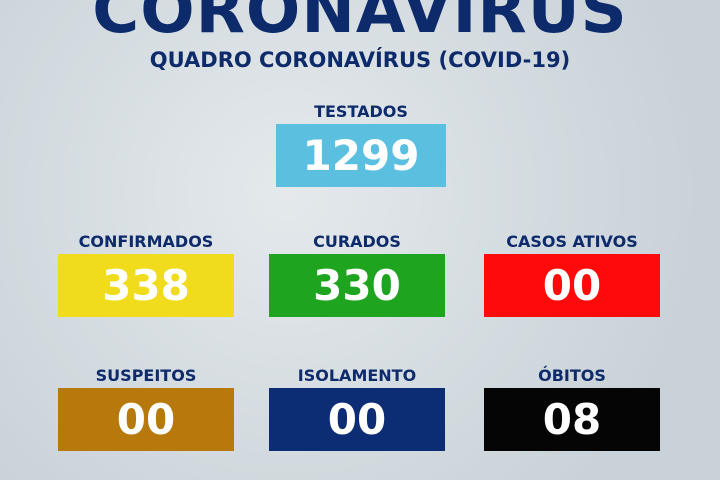 The image size is (720, 480). I want to click on main-title: CORONAVIRUS, so click(360, 24).